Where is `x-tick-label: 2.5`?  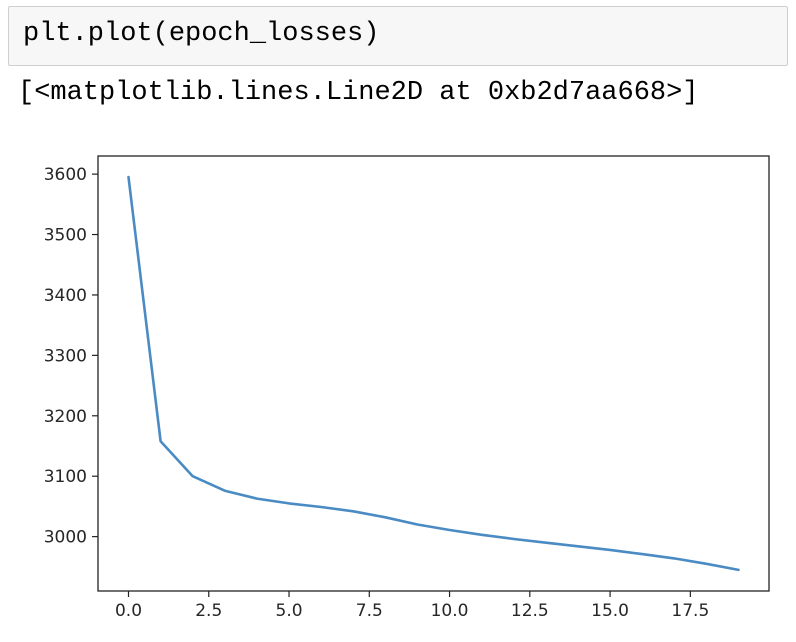
x-tick-label: 2.5 is located at coordinates (208, 611).